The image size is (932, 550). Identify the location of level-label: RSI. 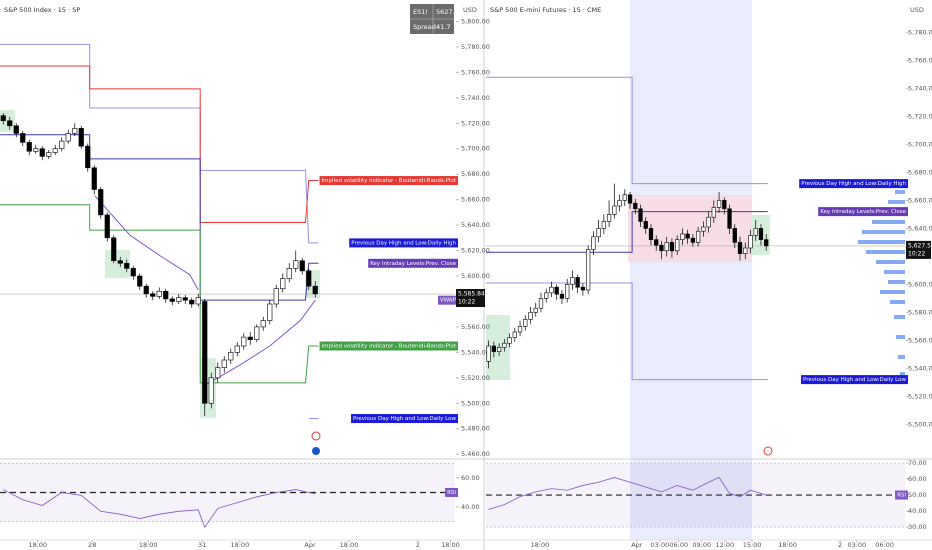
(901, 496).